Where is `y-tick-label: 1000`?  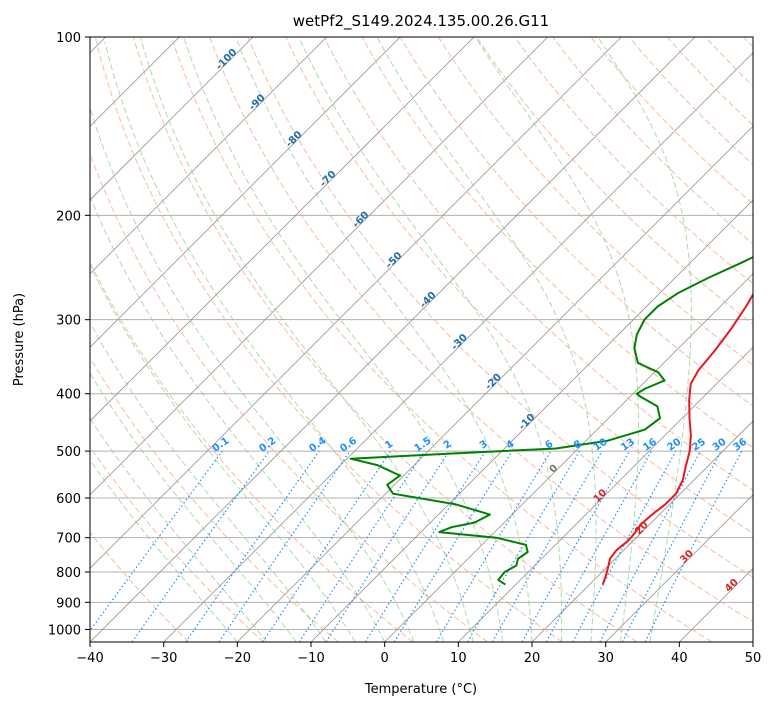
y-tick-label: 1000 is located at coordinates (64, 630).